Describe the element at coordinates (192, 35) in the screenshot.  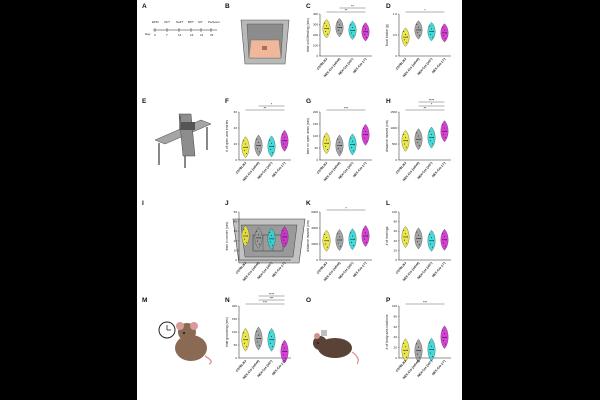
I see `timeline-day-value: 16` at that location.